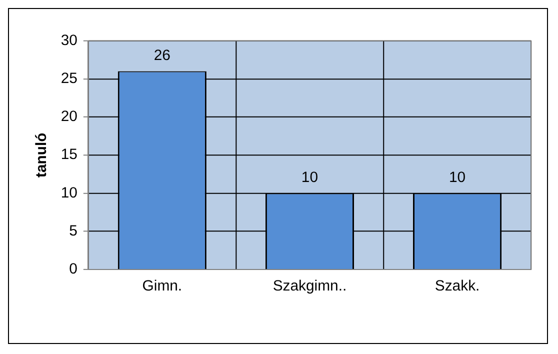 Image resolution: width=558 pixels, height=354 pixels. Describe the element at coordinates (69, 40) in the screenshot. I see `y-tick-label: 30` at that location.